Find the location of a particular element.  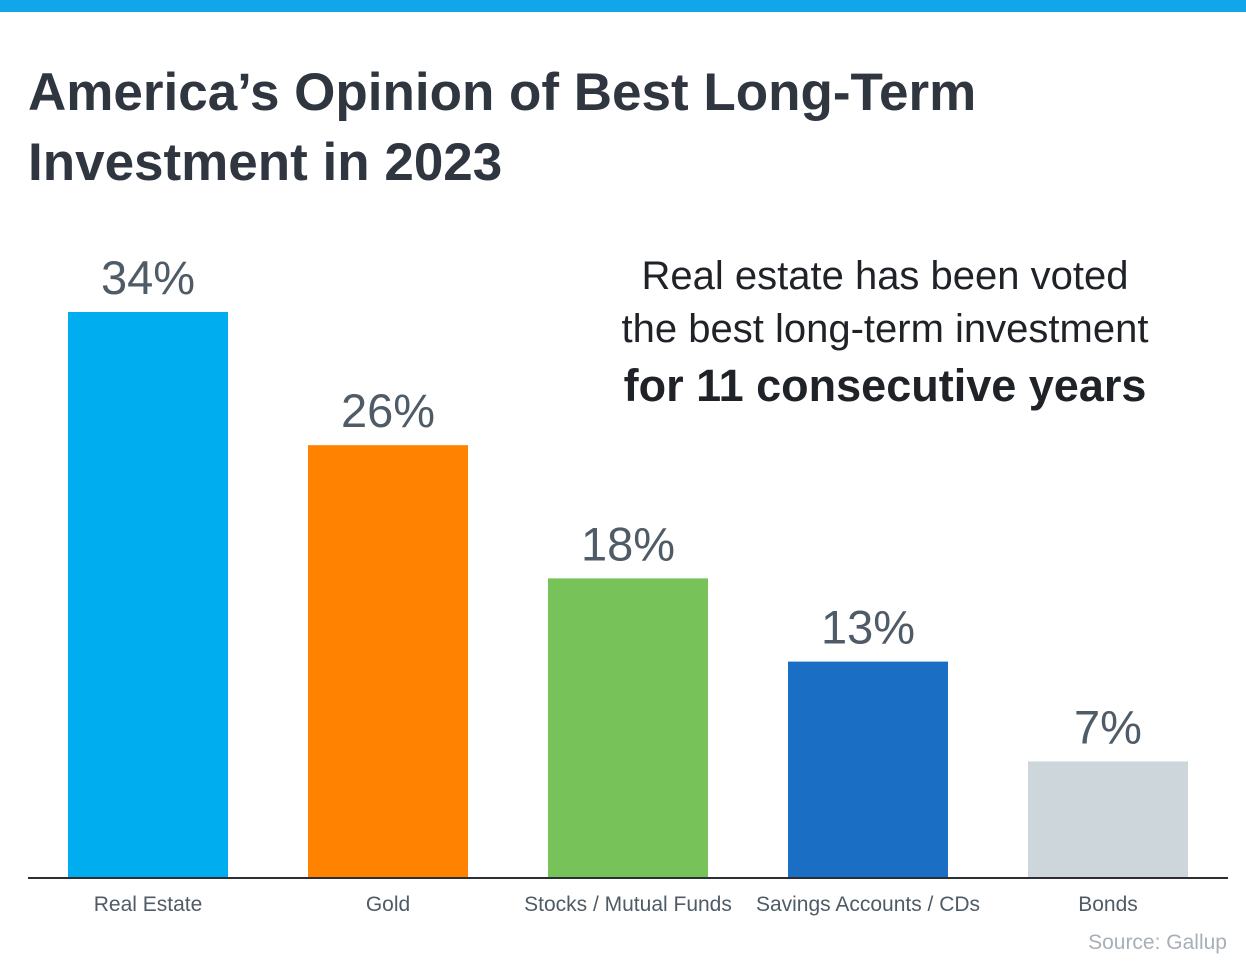

category-label: Gold is located at coordinates (388, 904).